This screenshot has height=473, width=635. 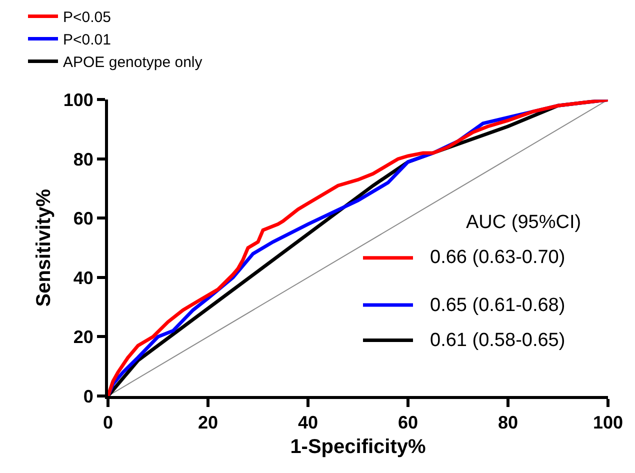 I want to click on x-axis-title: 1-Specificity%, so click(x=358, y=447).